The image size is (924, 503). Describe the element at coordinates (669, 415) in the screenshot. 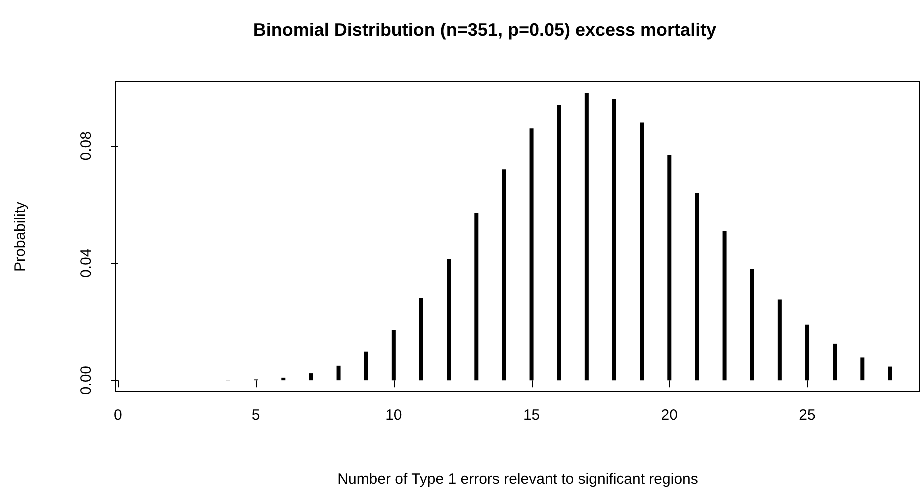

I see `x-tick-label: 20` at that location.